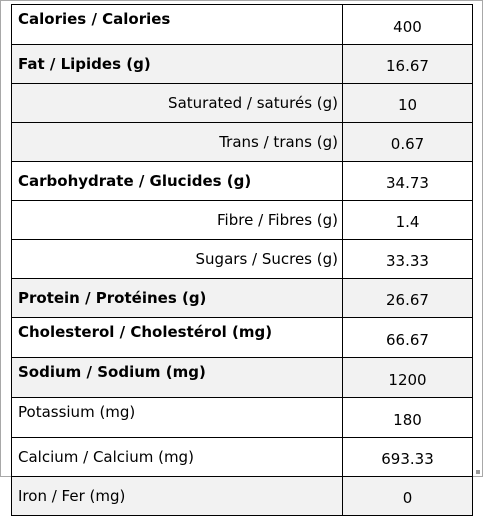 The width and height of the screenshot is (483, 516). What do you see at coordinates (407, 103) in the screenshot?
I see `nutrient-value-saturated: 10` at bounding box center [407, 103].